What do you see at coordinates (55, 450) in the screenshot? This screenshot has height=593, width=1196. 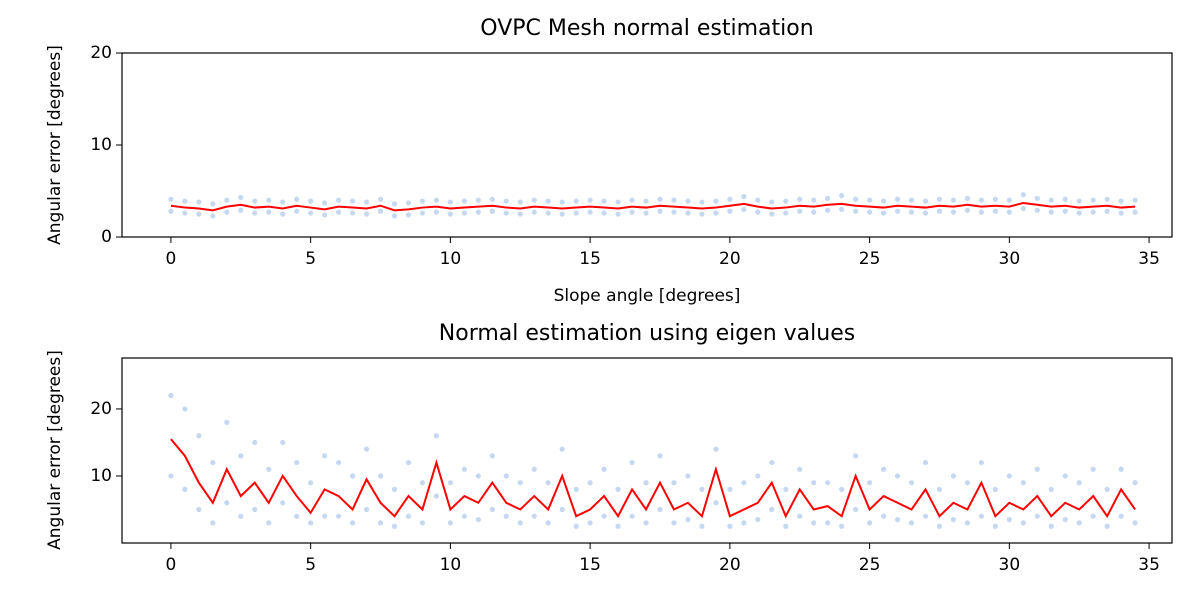 I see `y-axis-label: Angular error [degrees]` at bounding box center [55, 450].